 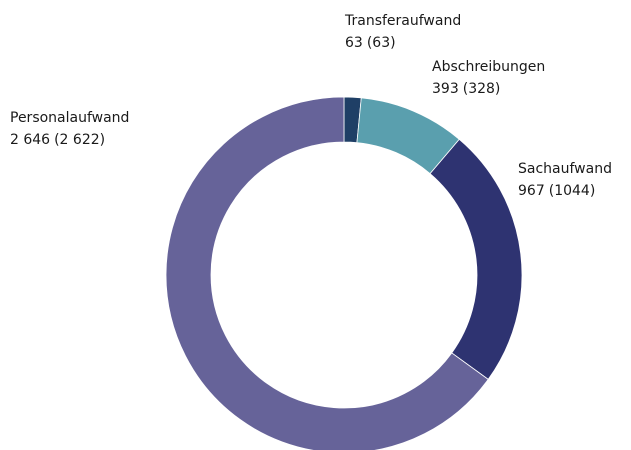 I want to click on previous-value: (63), so click(x=381, y=43).